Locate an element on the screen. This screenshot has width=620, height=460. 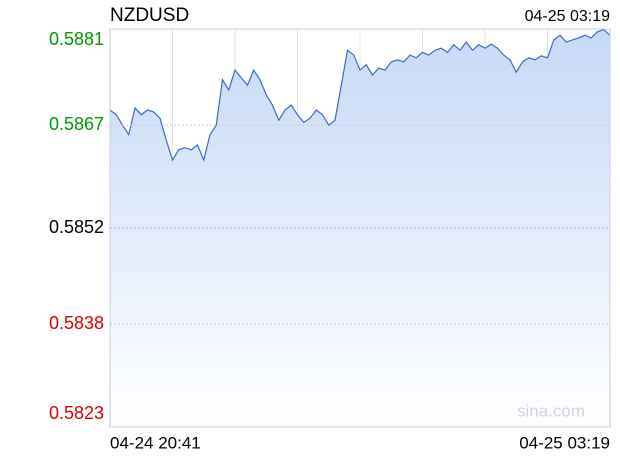
x-tick-label: 04-24 20:41 is located at coordinates (155, 442).